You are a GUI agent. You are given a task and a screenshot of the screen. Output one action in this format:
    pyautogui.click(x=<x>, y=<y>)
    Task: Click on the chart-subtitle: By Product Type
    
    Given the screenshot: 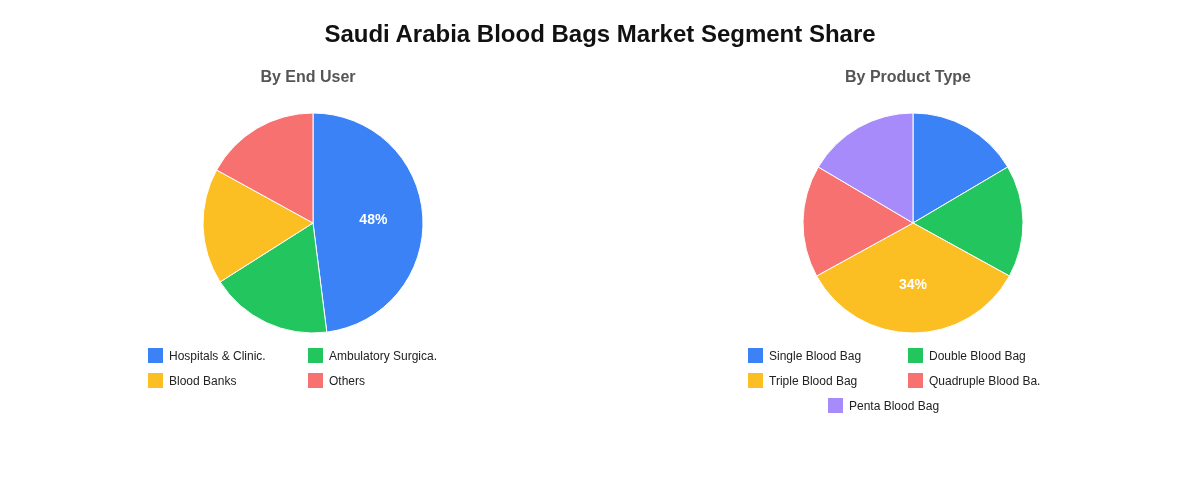 What is the action you would take?
    pyautogui.click(x=908, y=77)
    